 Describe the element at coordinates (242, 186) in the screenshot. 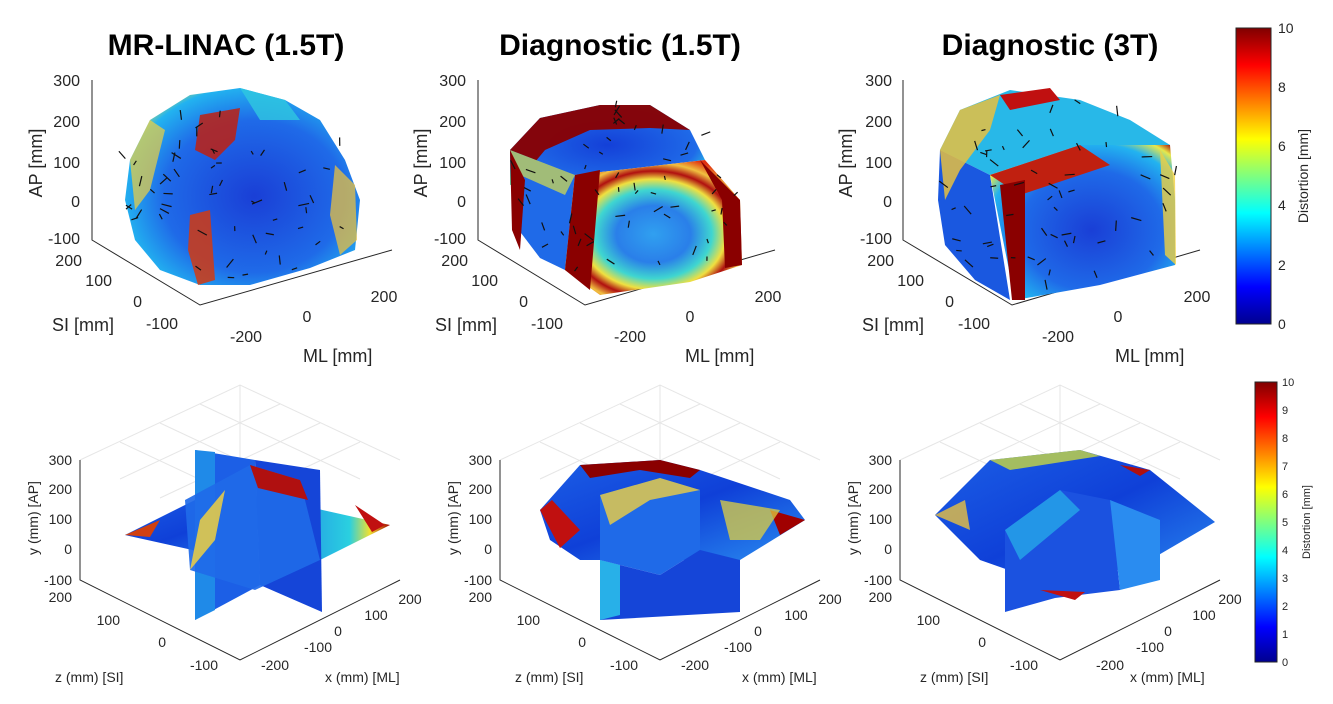

I see `panel-1-surface` at that location.